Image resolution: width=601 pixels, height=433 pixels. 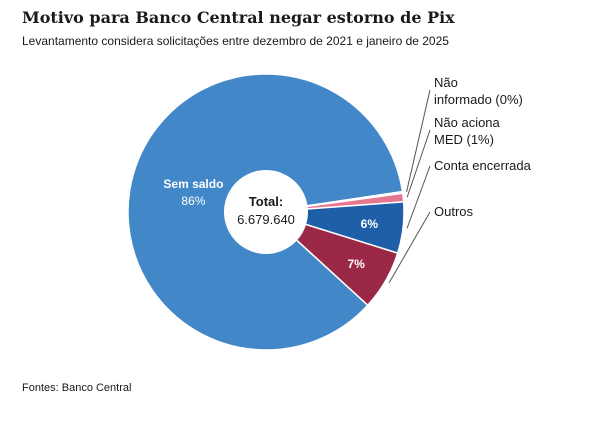 I want to click on slice-value-sem-saldo: 86%, so click(x=193, y=201).